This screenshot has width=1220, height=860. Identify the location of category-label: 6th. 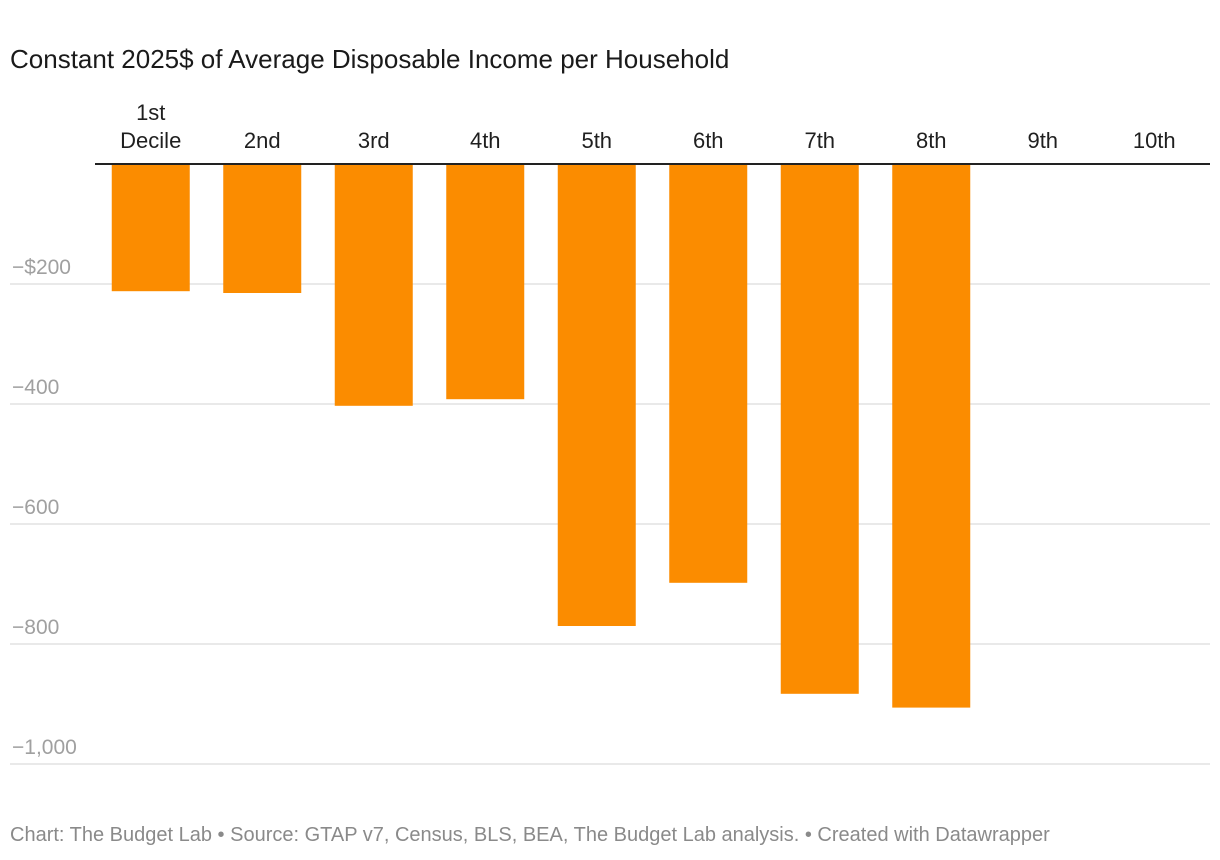
(708, 140).